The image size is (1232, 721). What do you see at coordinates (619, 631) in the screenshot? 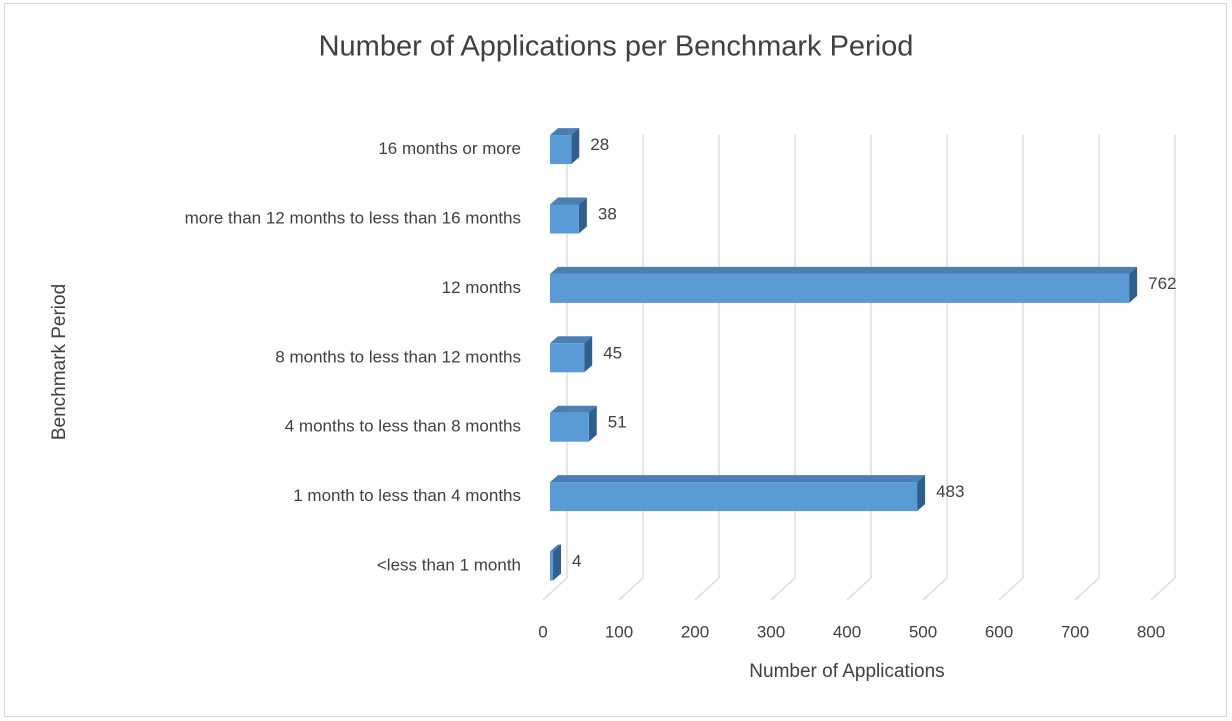
I see `x-tick-label: 100` at bounding box center [619, 631].